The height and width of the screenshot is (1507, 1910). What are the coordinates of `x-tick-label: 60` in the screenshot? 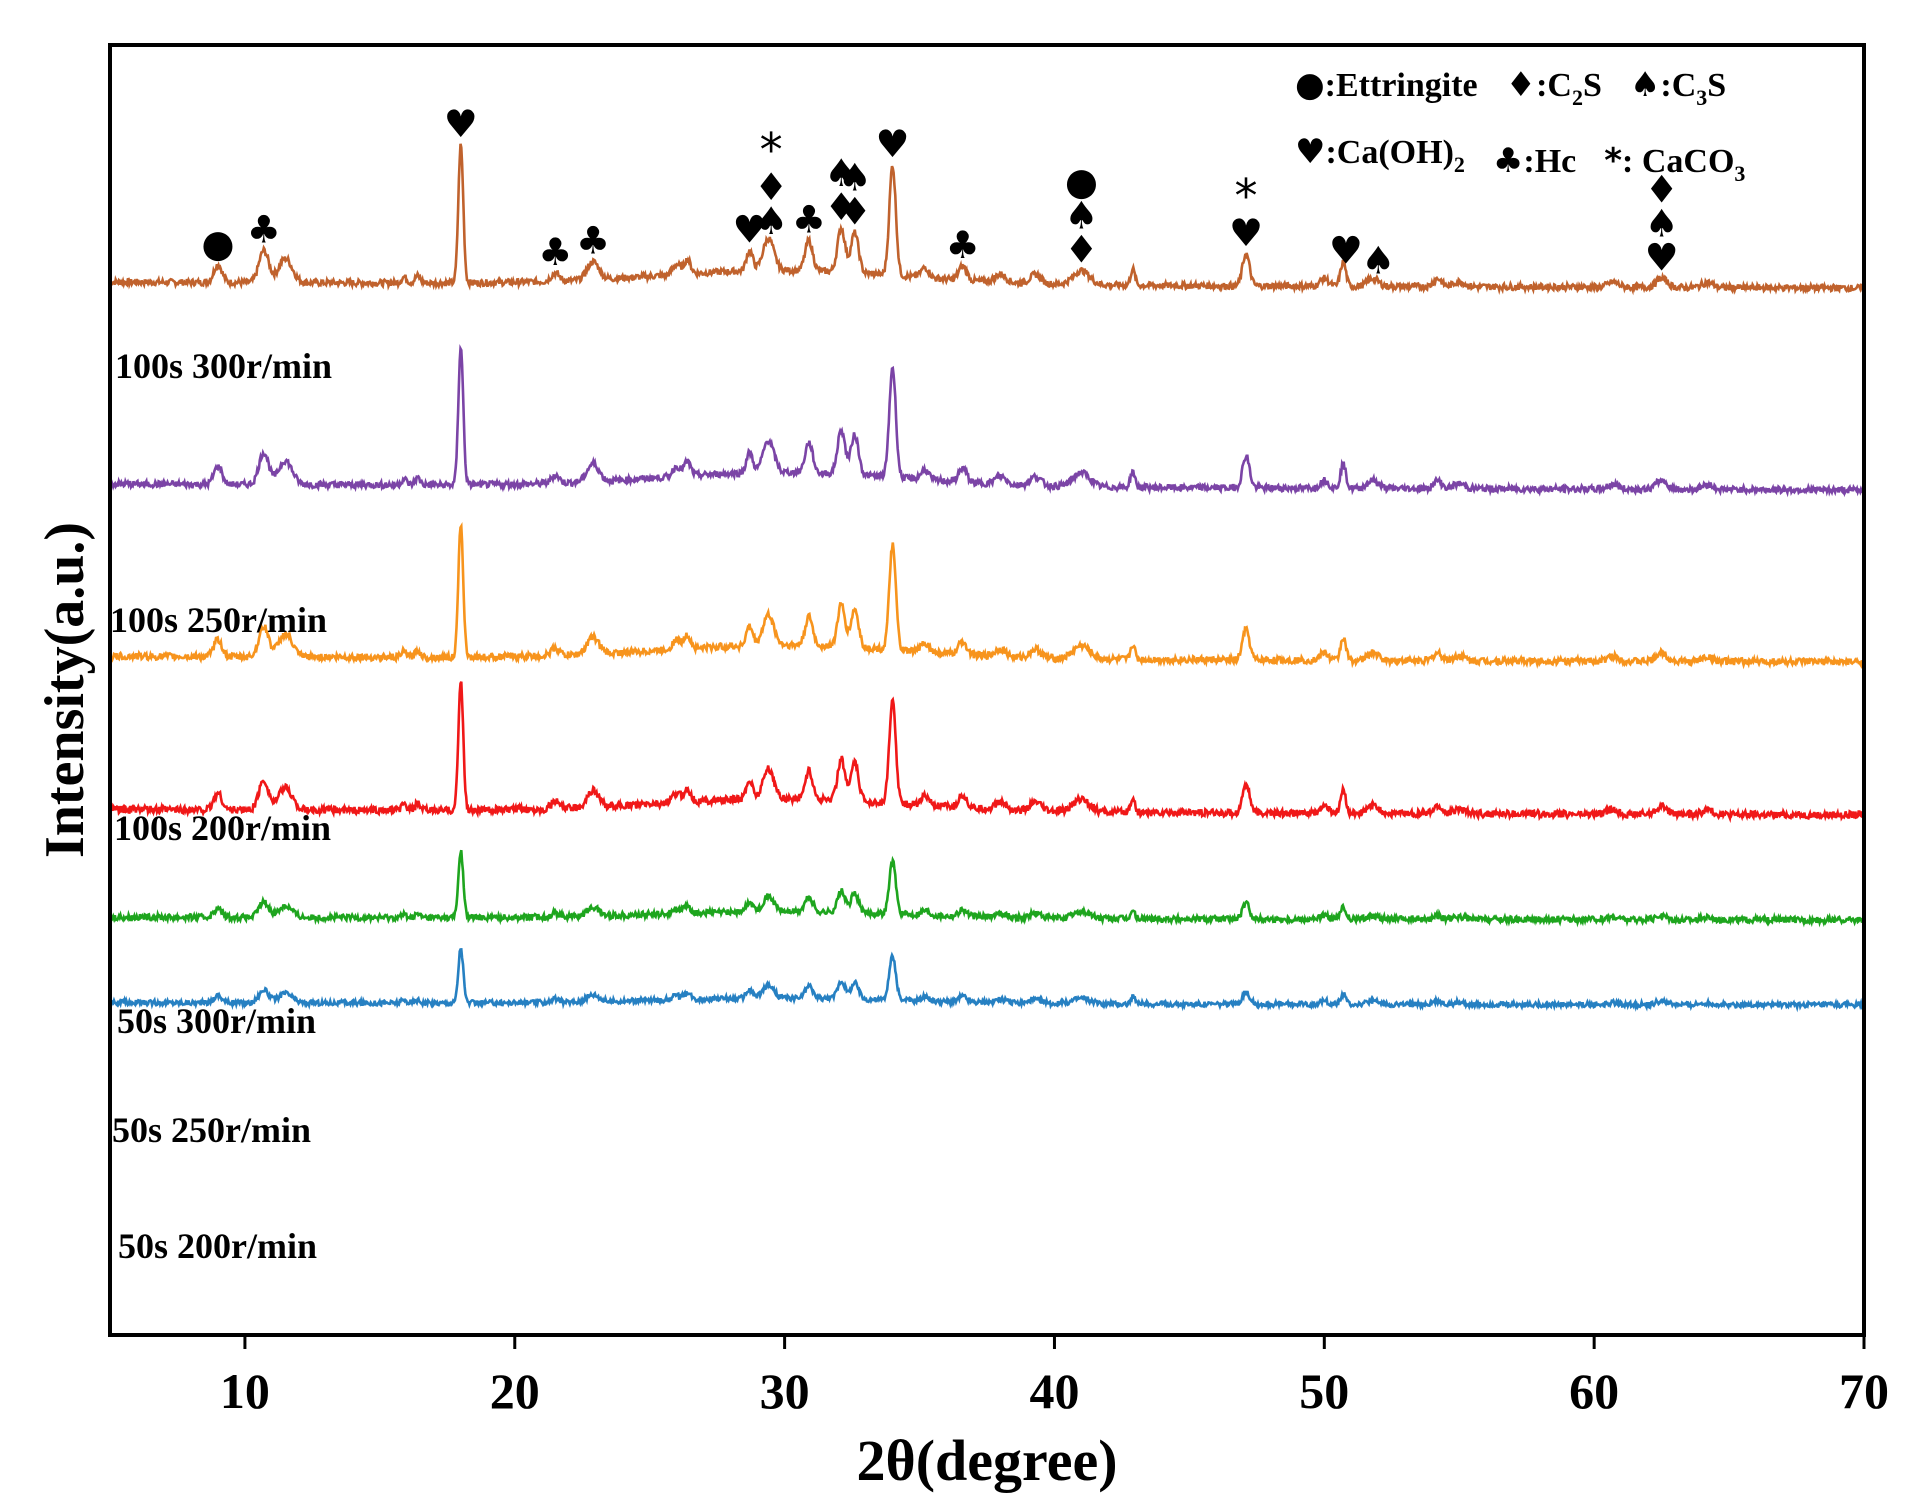 It's located at (1594, 1391).